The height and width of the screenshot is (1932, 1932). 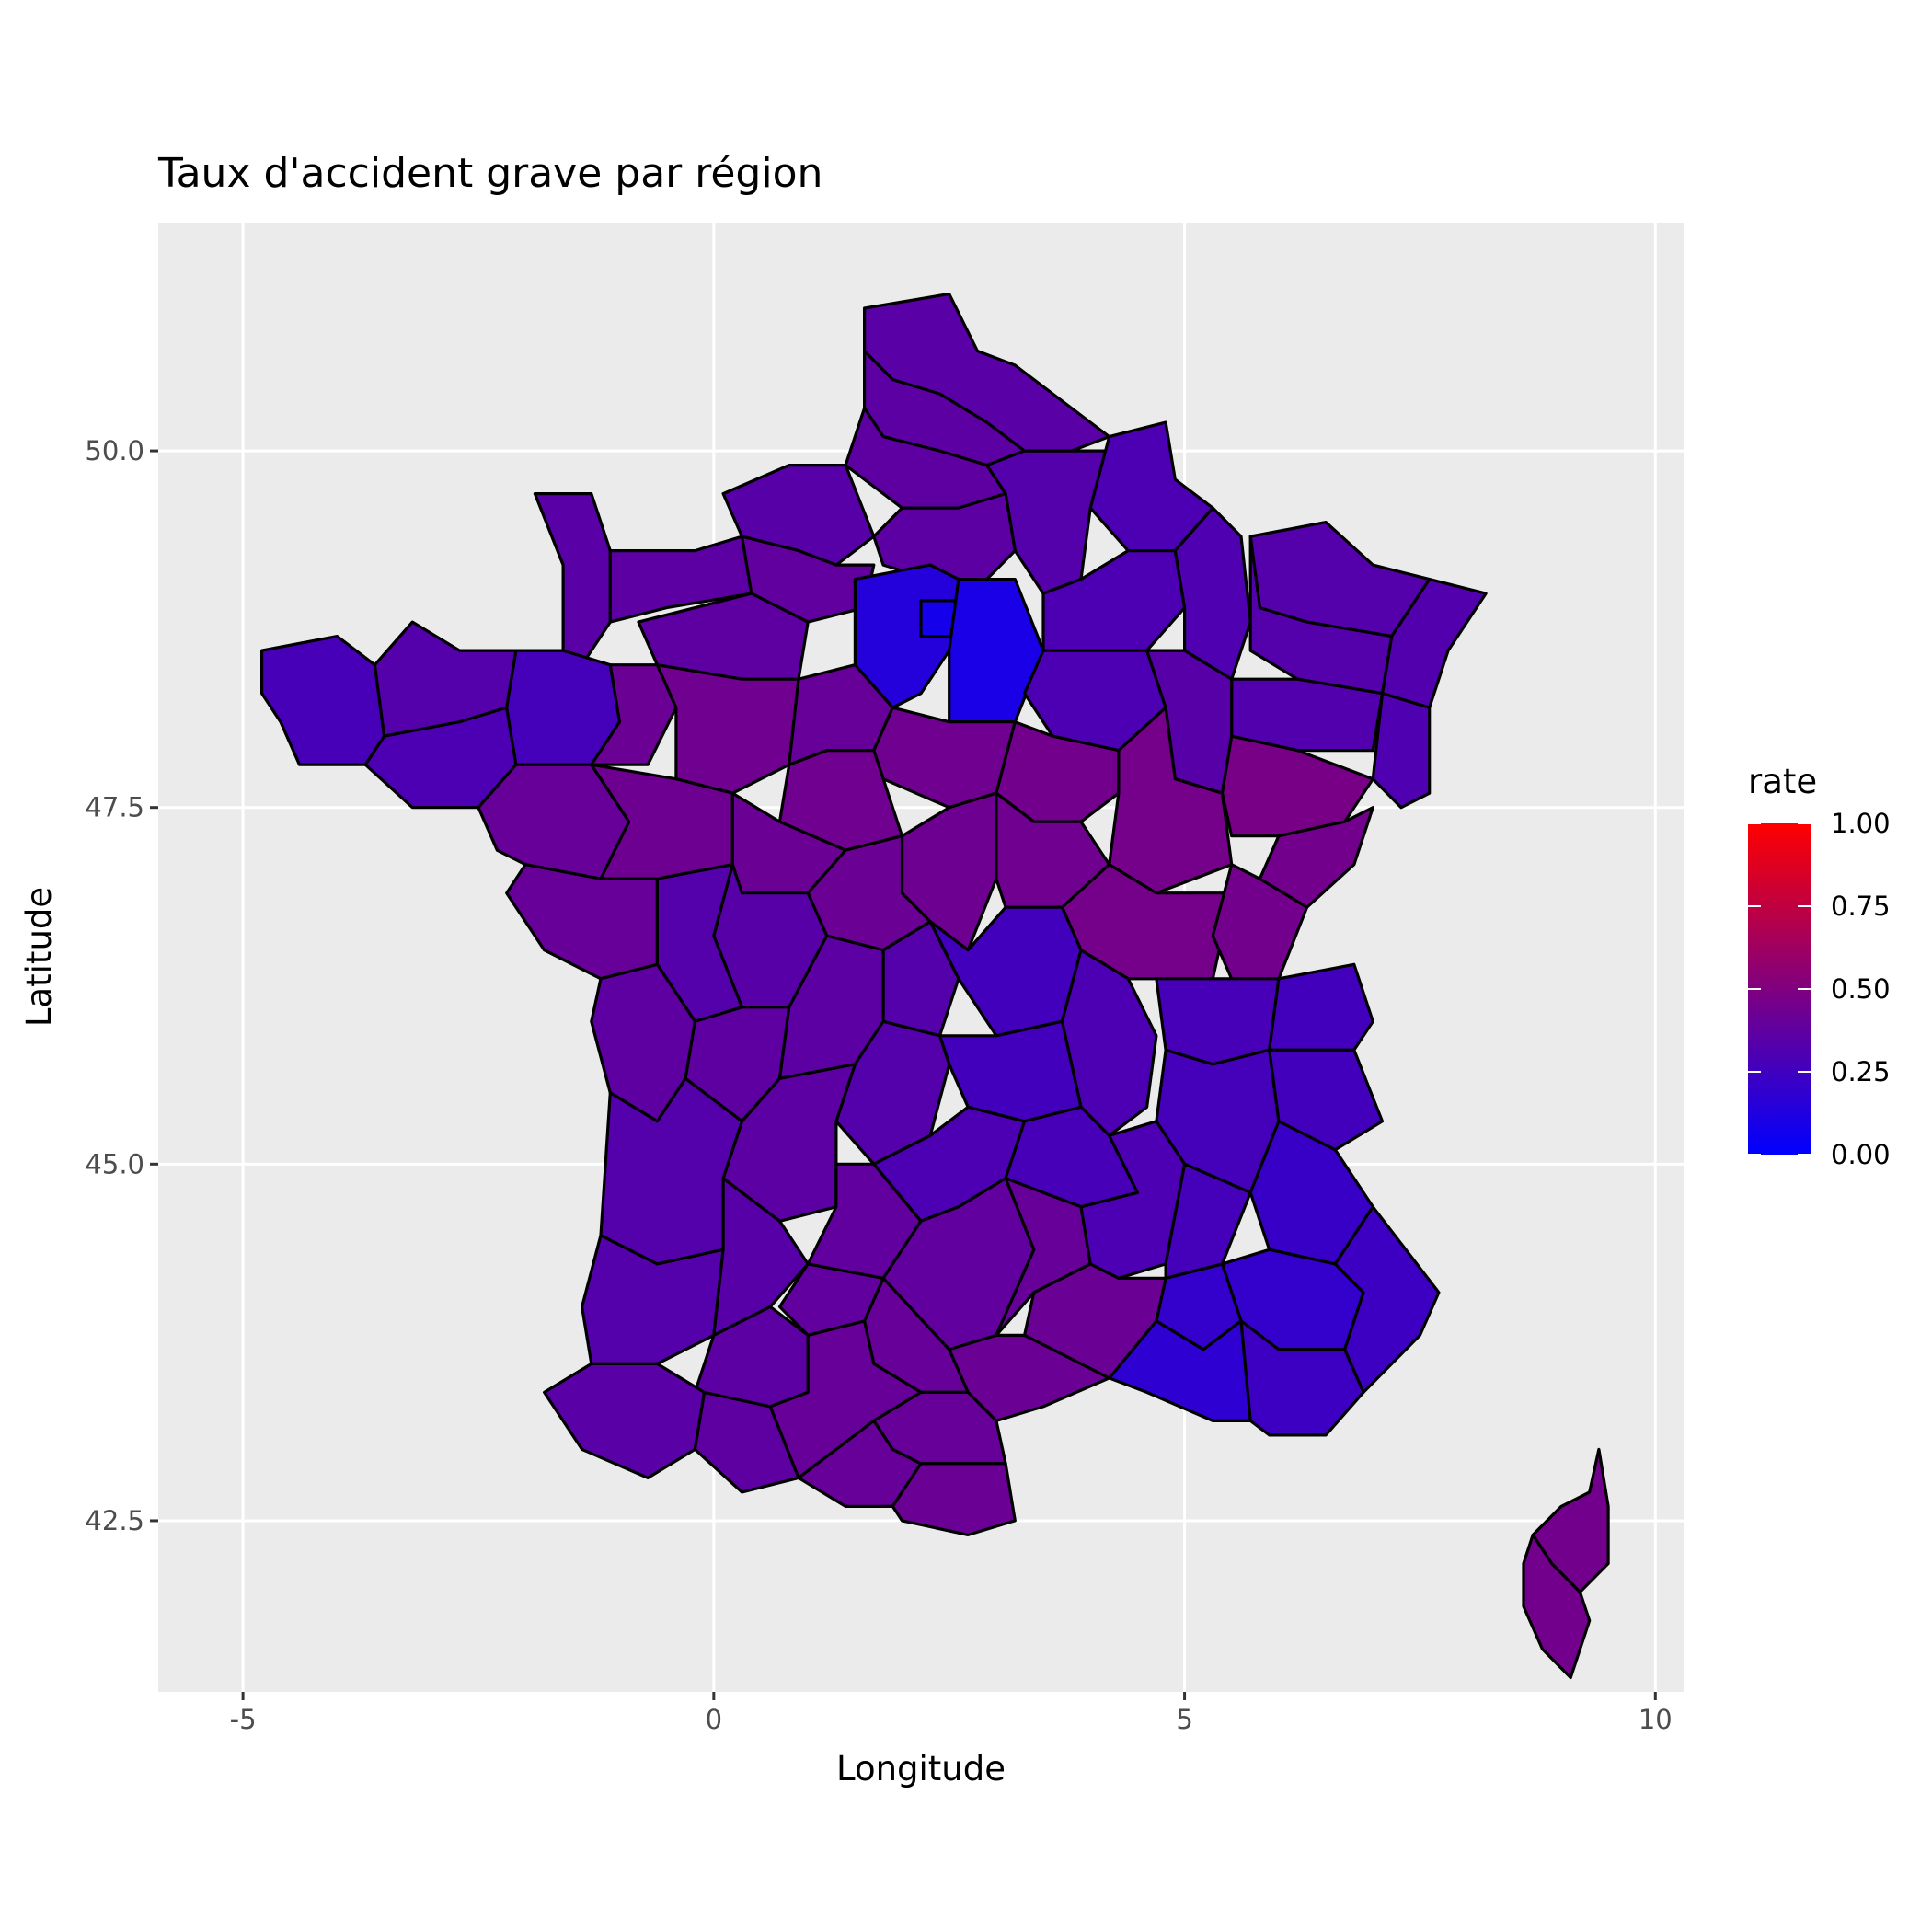 I want to click on x-tick-label: 10, so click(x=1656, y=1719).